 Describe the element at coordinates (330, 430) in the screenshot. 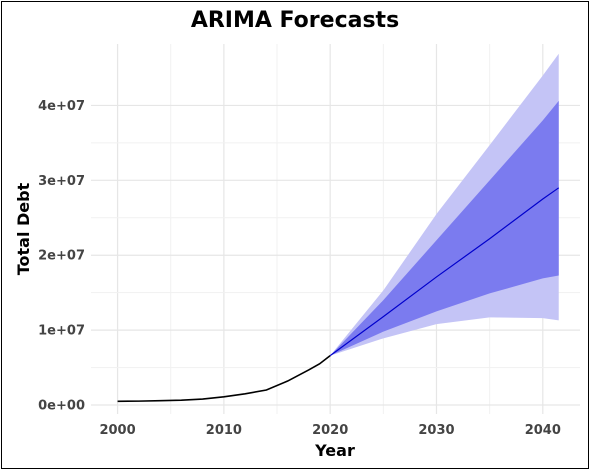

I see `x-tick-label: 2020` at that location.